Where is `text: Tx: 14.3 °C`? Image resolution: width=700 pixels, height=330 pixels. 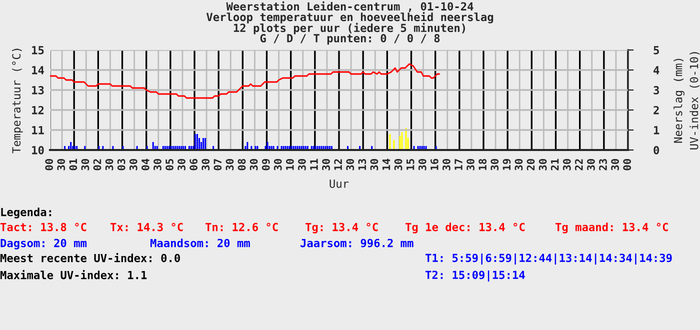 text: Tx: 14.3 °C is located at coordinates (146, 227).